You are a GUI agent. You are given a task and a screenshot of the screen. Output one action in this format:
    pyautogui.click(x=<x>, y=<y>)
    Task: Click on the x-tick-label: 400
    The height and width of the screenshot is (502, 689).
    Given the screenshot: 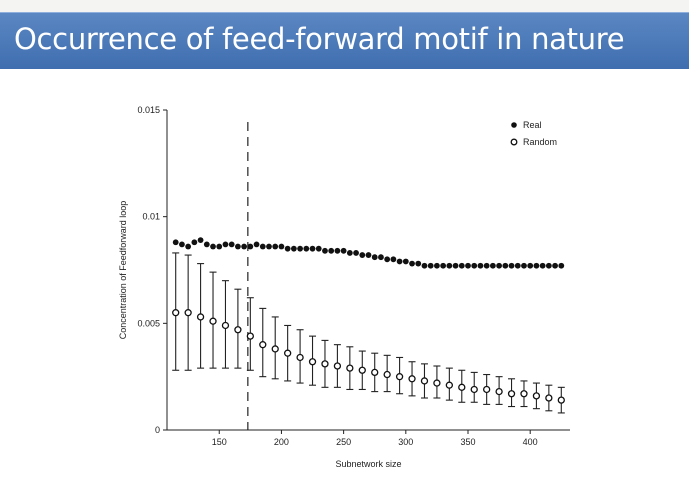 What is the action you would take?
    pyautogui.click(x=530, y=442)
    